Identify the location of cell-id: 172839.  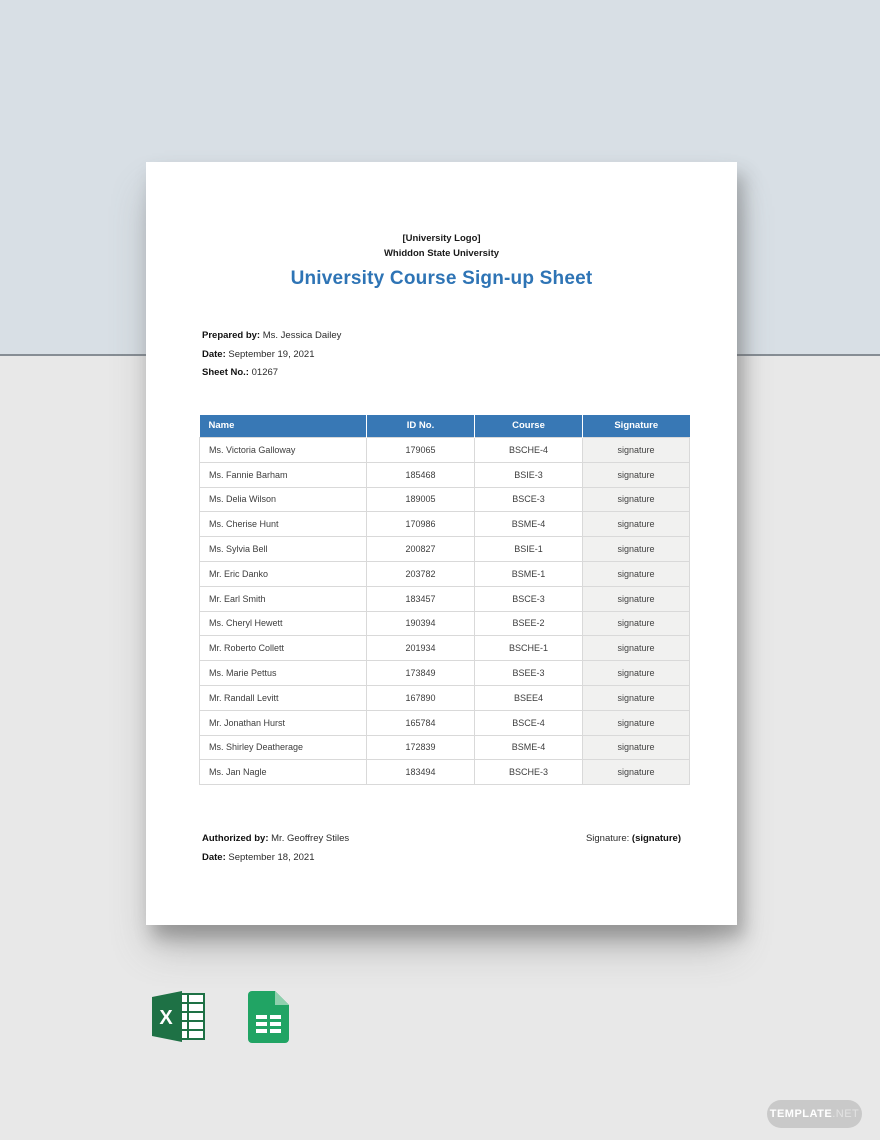
(420, 747).